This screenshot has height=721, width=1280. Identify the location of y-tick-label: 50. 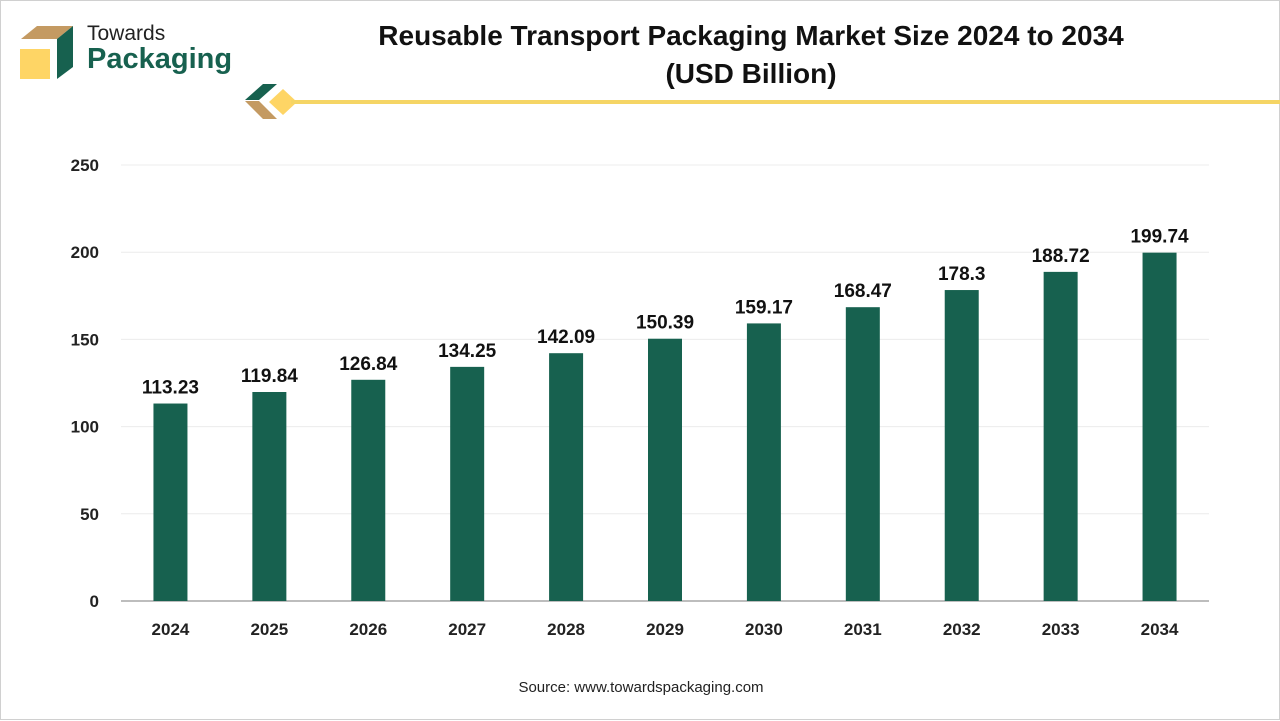
(89, 514).